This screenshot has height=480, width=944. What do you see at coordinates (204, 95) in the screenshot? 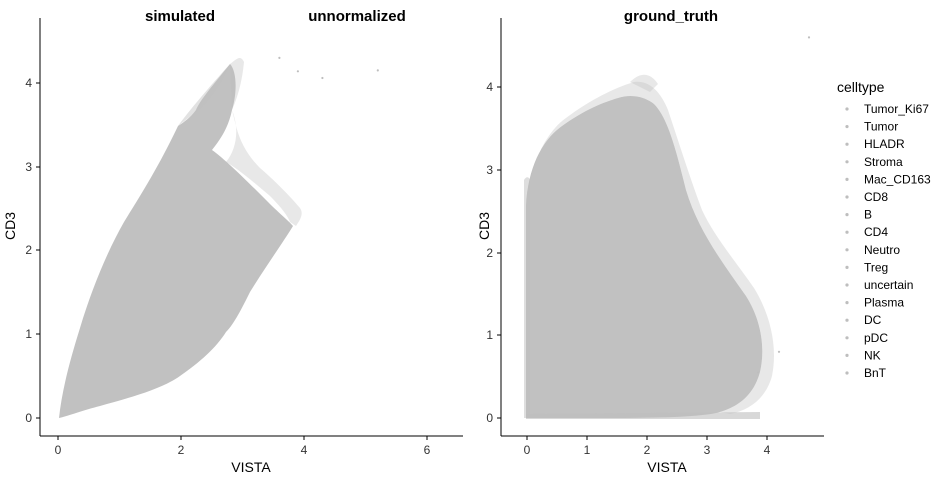
I see `scatter-upper-edge-simulated` at bounding box center [204, 95].